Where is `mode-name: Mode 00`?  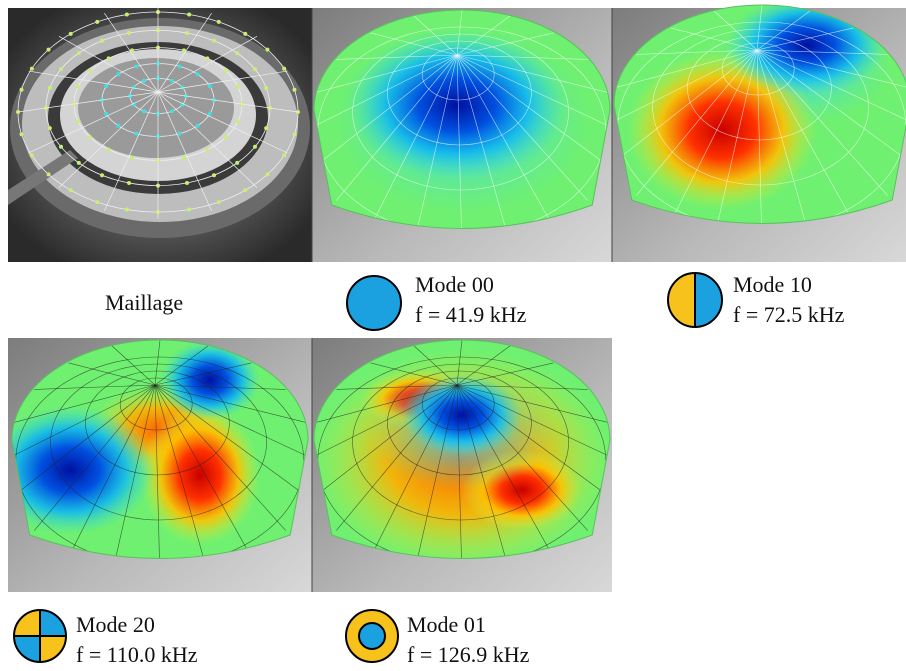
mode-name: Mode 00 is located at coordinates (454, 284).